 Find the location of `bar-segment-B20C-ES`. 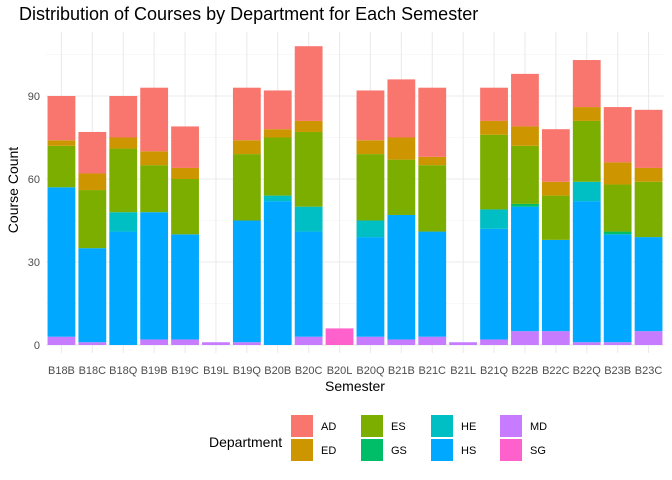

bar-segment-B20C-ES is located at coordinates (308, 169).